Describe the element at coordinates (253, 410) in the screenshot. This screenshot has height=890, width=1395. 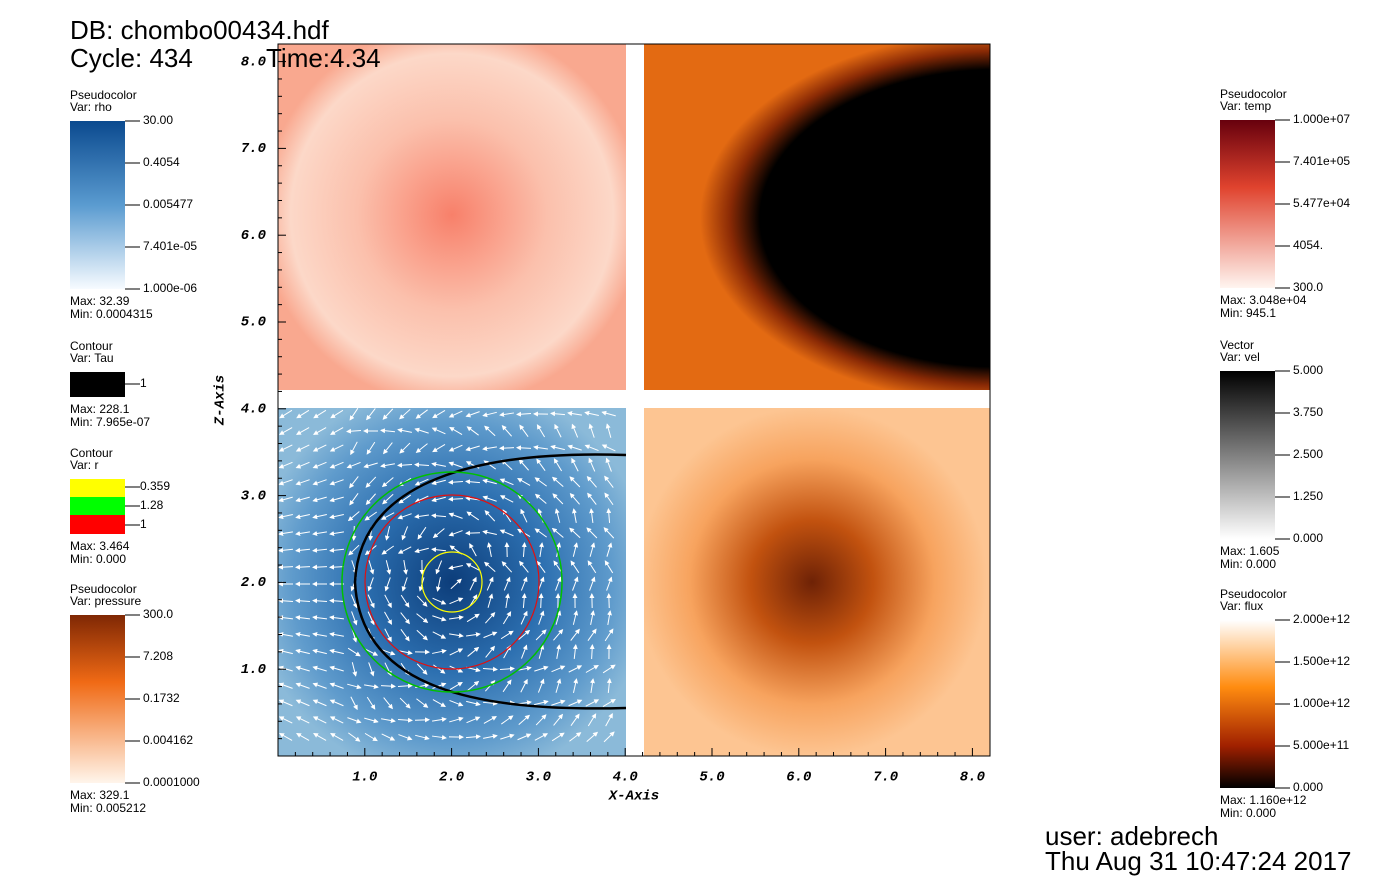
I see `z-tick-label: 4.0` at that location.